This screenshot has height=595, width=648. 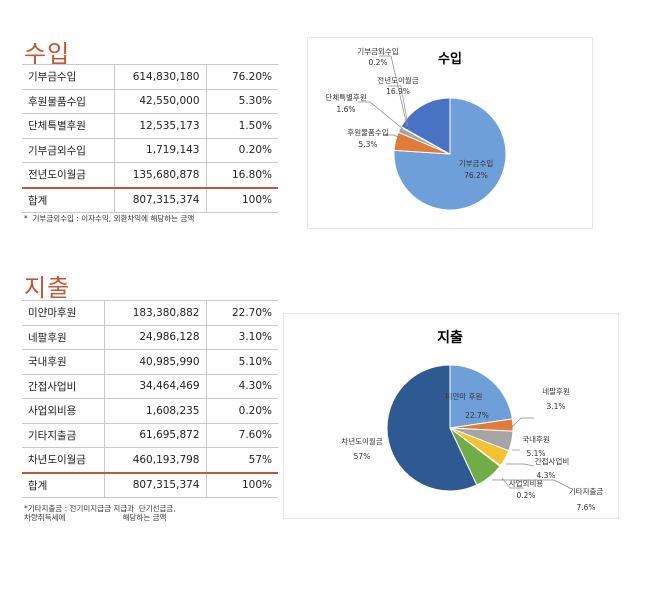 I want to click on table-row: 사업외비용 1,608,235 0.20%, so click(x=150, y=411).